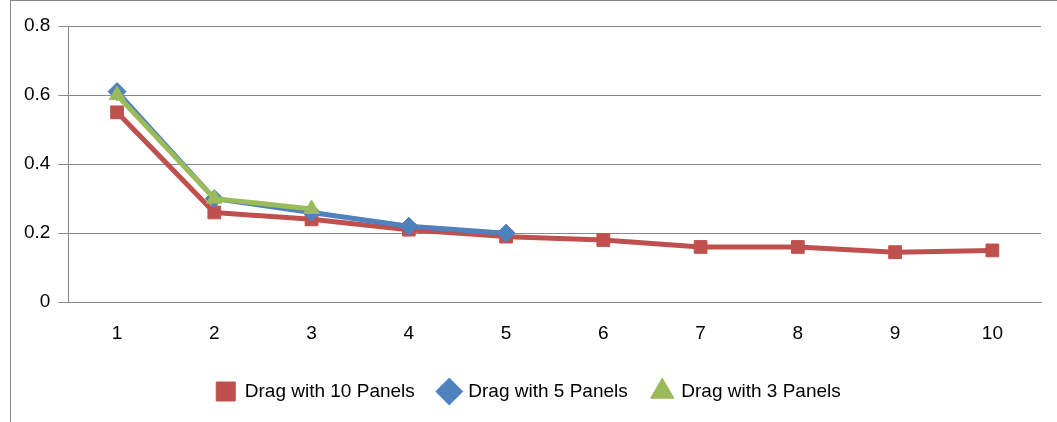 The width and height of the screenshot is (1057, 422). Describe the element at coordinates (37, 163) in the screenshot. I see `y-tick-label: 0.4` at that location.